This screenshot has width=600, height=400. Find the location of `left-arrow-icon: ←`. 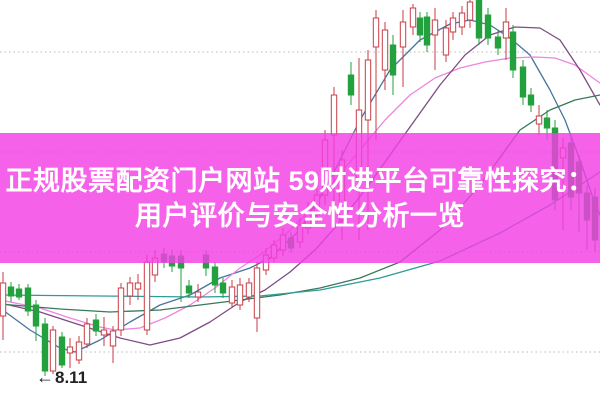

left-arrow-icon: ← is located at coordinates (45, 377).